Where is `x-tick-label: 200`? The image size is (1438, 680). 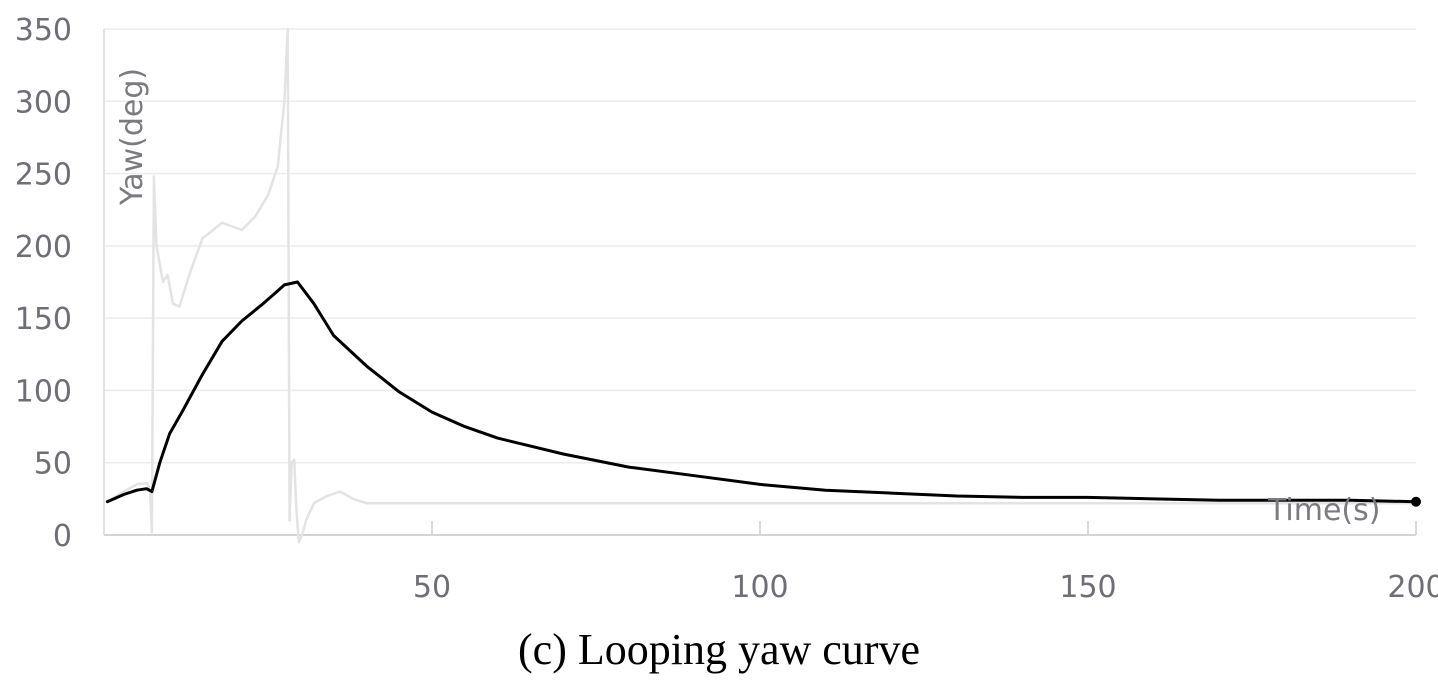 x-tick-label: 200 is located at coordinates (1412, 587).